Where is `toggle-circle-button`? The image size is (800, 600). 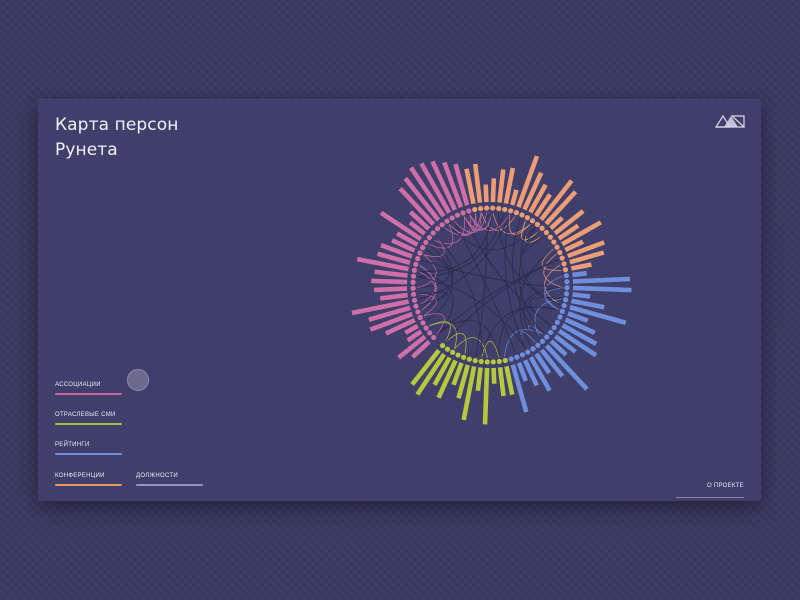
toggle-circle-button is located at coordinates (138, 380).